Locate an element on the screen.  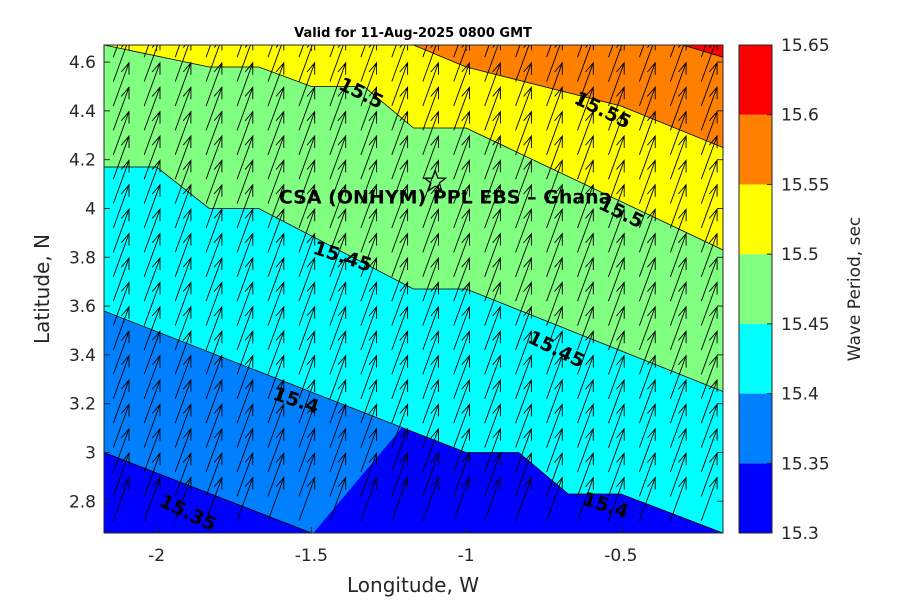
site-star-icon is located at coordinates (435, 180).